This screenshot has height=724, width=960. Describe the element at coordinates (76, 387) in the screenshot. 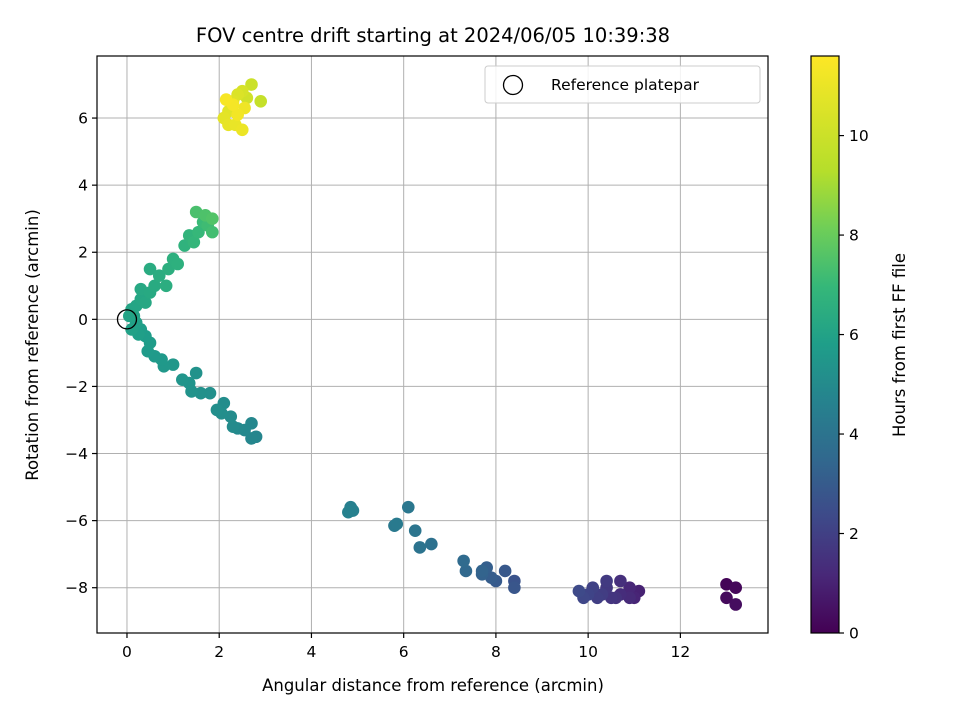

I see `y-tick-label: −2` at that location.